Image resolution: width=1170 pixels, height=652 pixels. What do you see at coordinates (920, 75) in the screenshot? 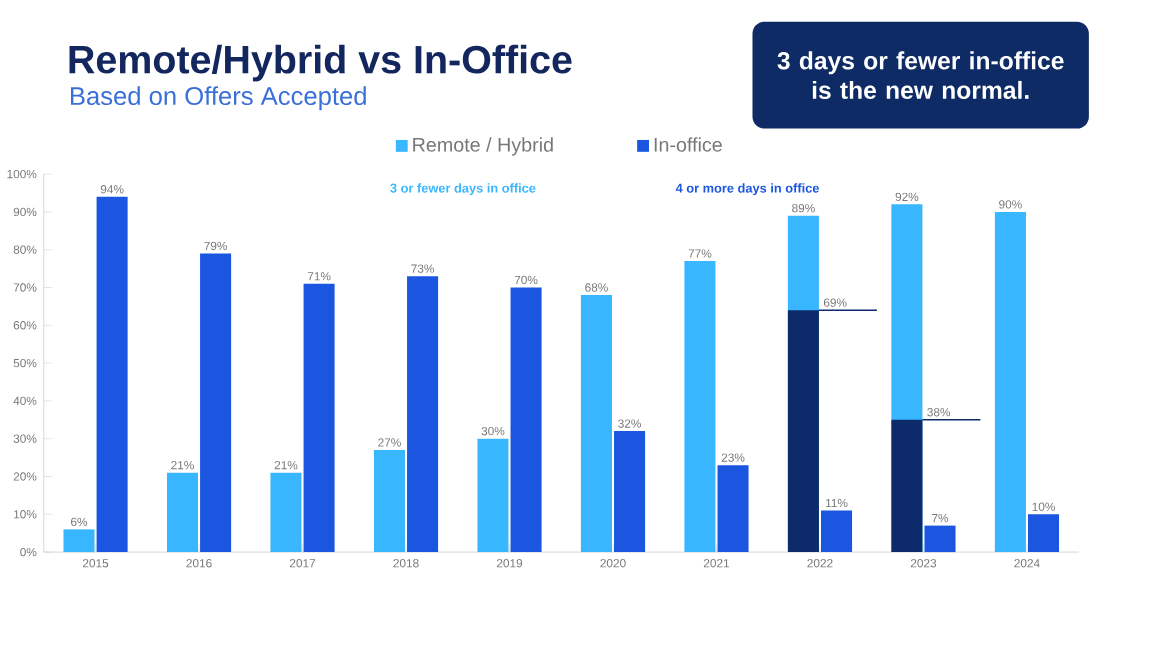
I see `text: 3 days or fewer in-office is the new normal.` at bounding box center [920, 75].